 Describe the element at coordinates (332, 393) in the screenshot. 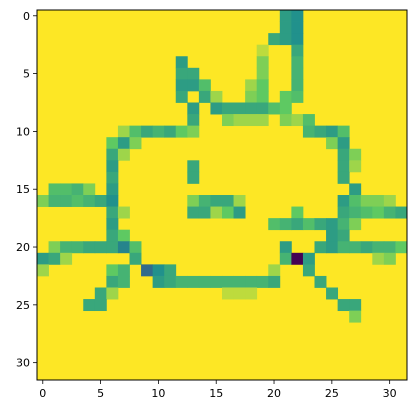

I see `x-tick-label: 25` at that location.